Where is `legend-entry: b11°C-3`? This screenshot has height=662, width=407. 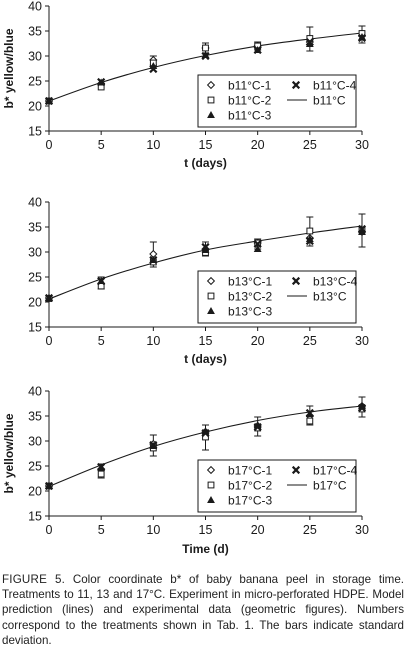
legend-entry: b11°C-3 is located at coordinates (239, 116).